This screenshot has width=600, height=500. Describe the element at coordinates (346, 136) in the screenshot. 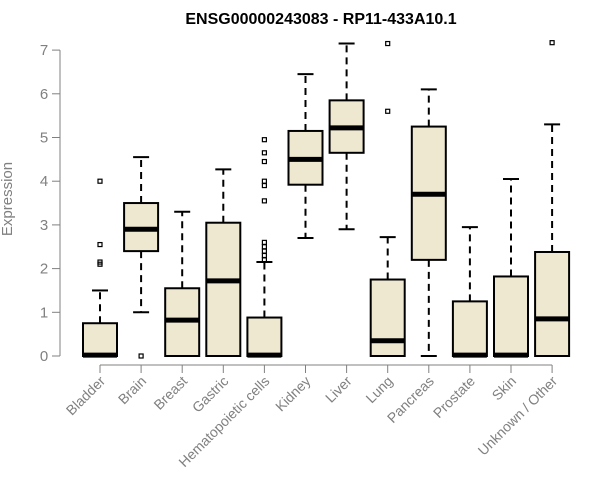

I see `box-liver` at that location.